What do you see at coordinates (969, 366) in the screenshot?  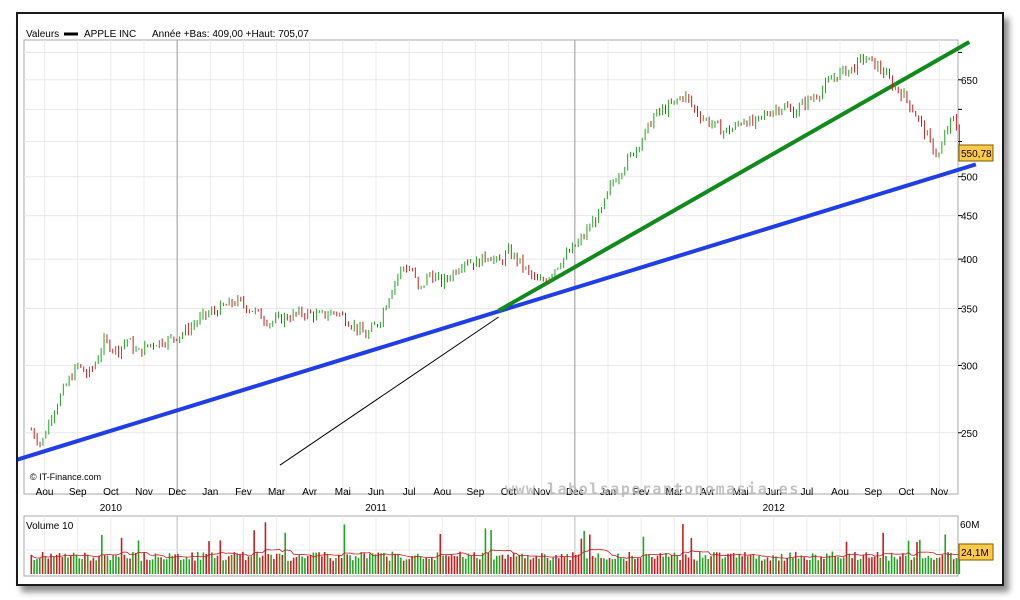 I see `y-tick-label: 300` at bounding box center [969, 366].